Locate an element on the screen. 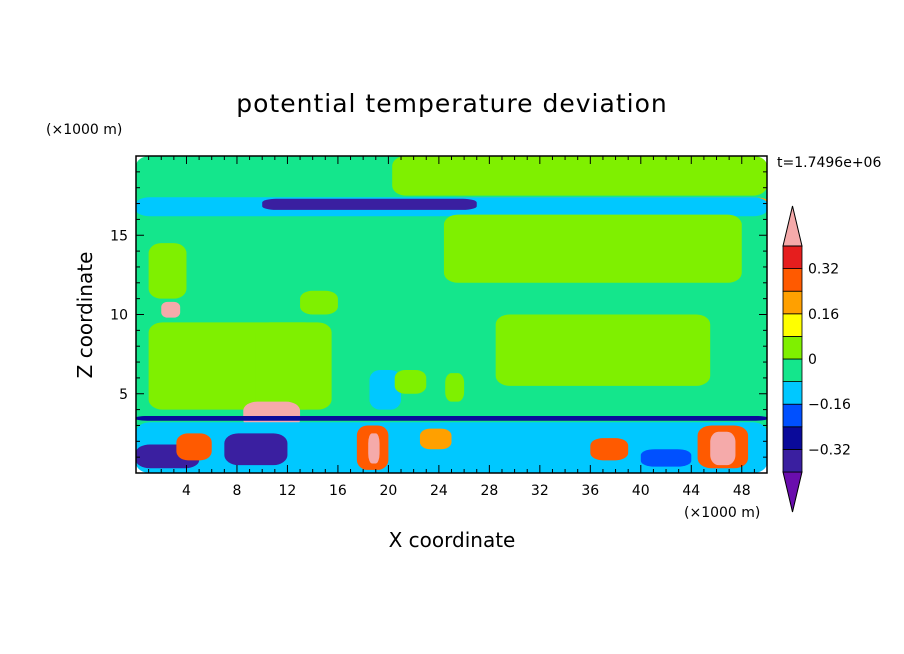 This screenshot has width=904, height=654. x-tick-label: 16 is located at coordinates (338, 491).